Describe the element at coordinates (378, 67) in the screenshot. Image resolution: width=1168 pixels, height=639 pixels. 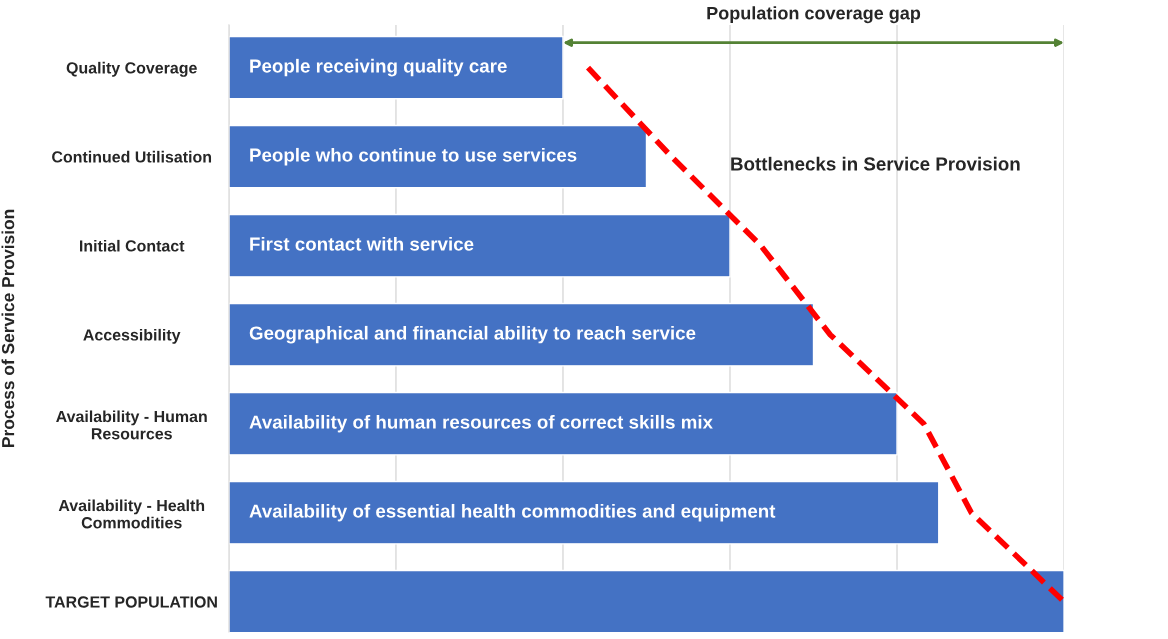
I see `annotation: People receiving quality care` at that location.